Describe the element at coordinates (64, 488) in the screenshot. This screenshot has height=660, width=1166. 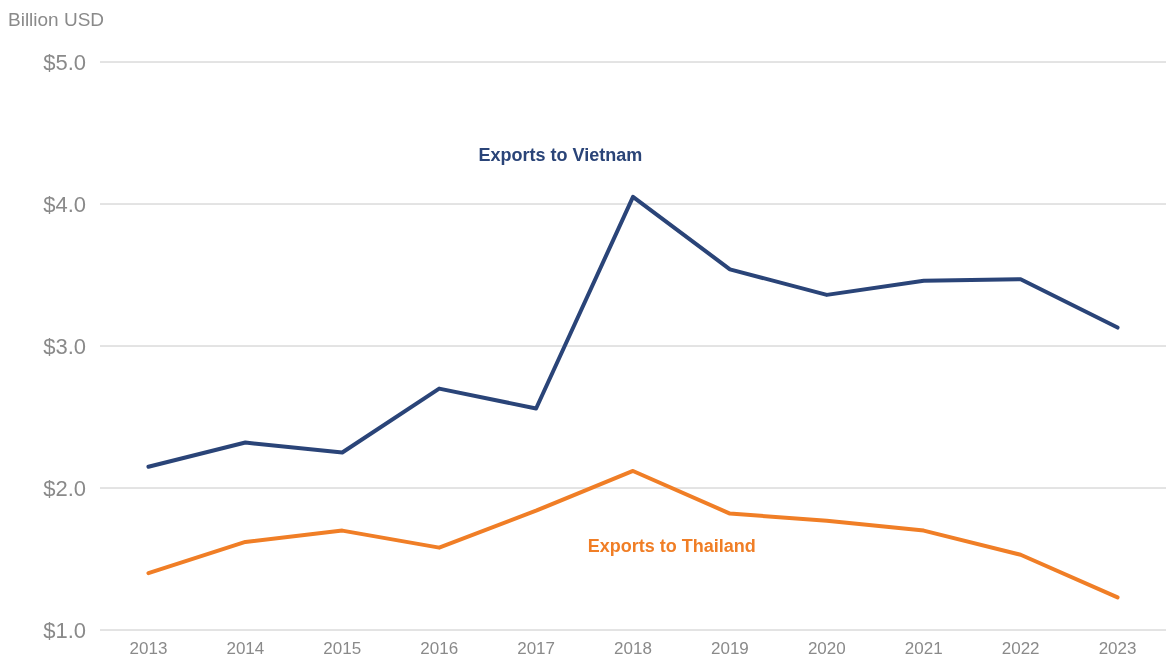
I see `y-tick-label: $2.0` at that location.